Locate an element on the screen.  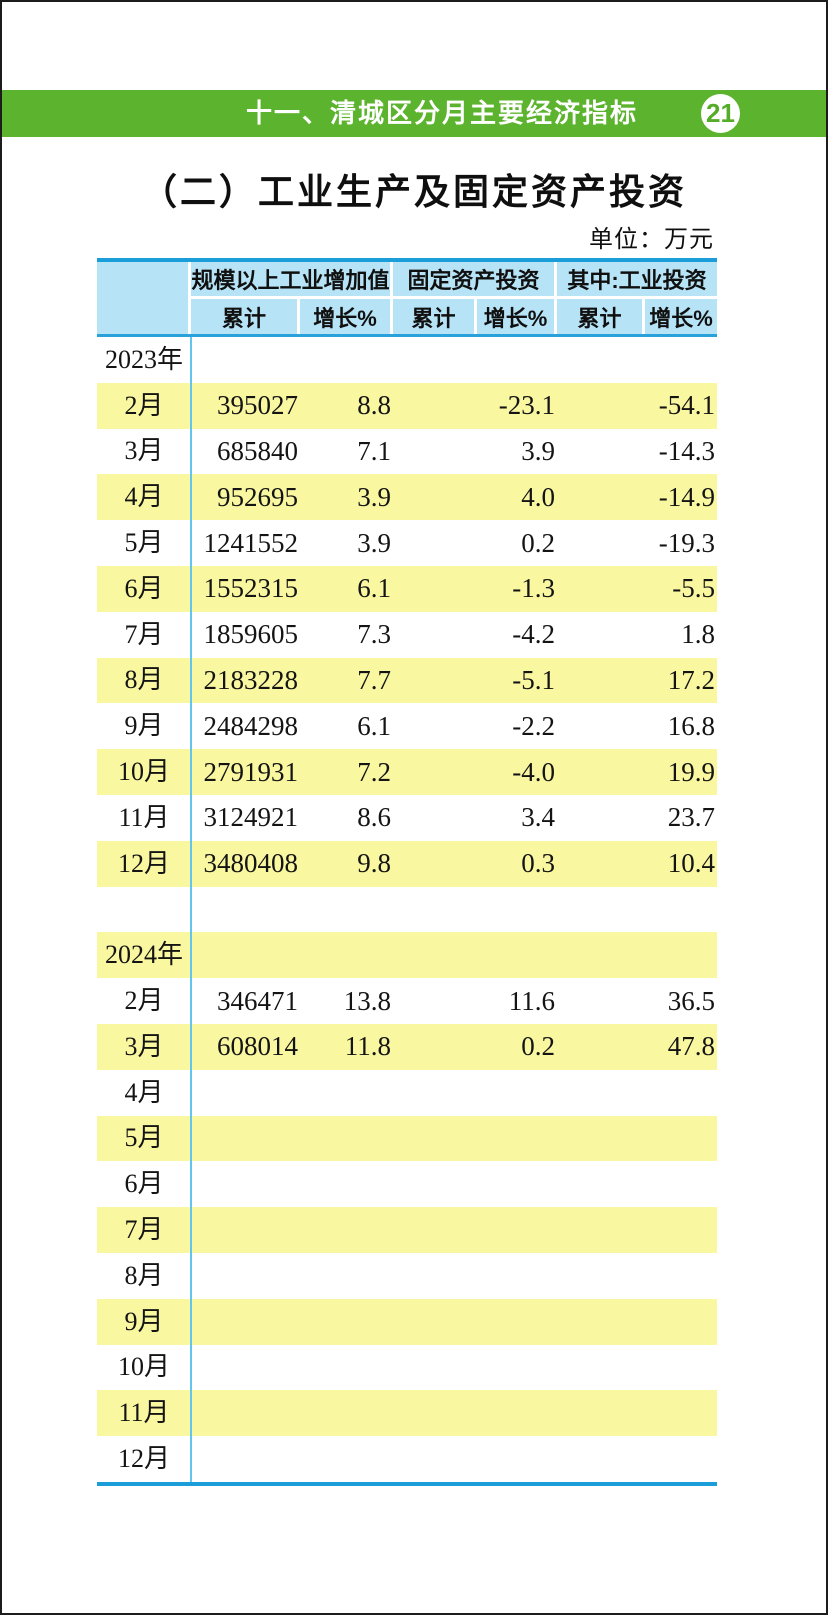
cell-industrial-investment-growth: -5.5 is located at coordinates (693, 588).